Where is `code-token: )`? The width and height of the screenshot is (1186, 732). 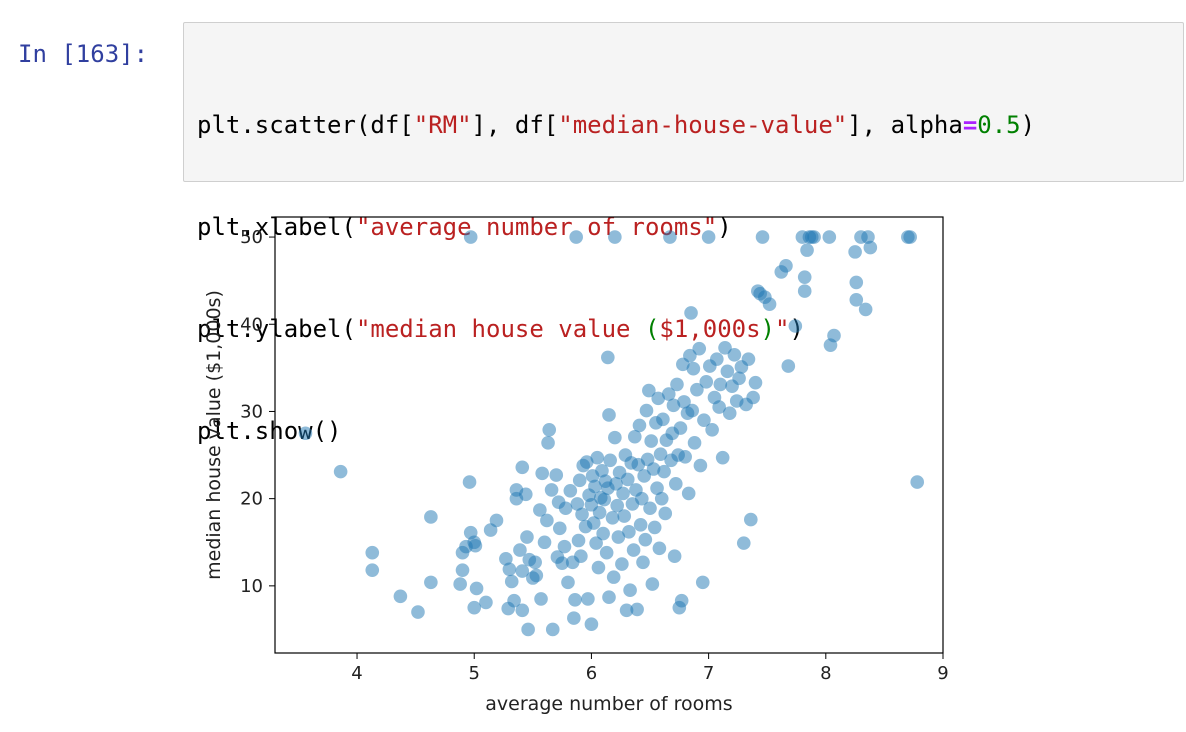 code-token: ) is located at coordinates (1028, 125).